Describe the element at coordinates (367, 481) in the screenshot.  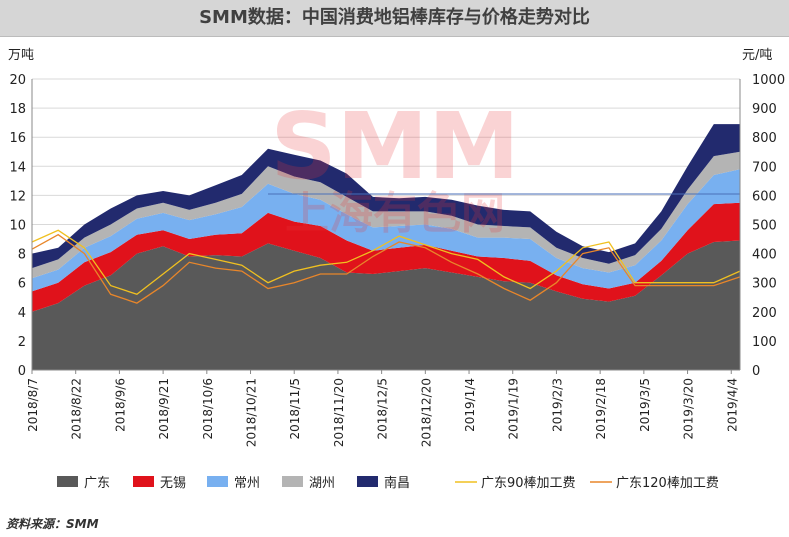
I see `legend-swatch-南昌` at that location.